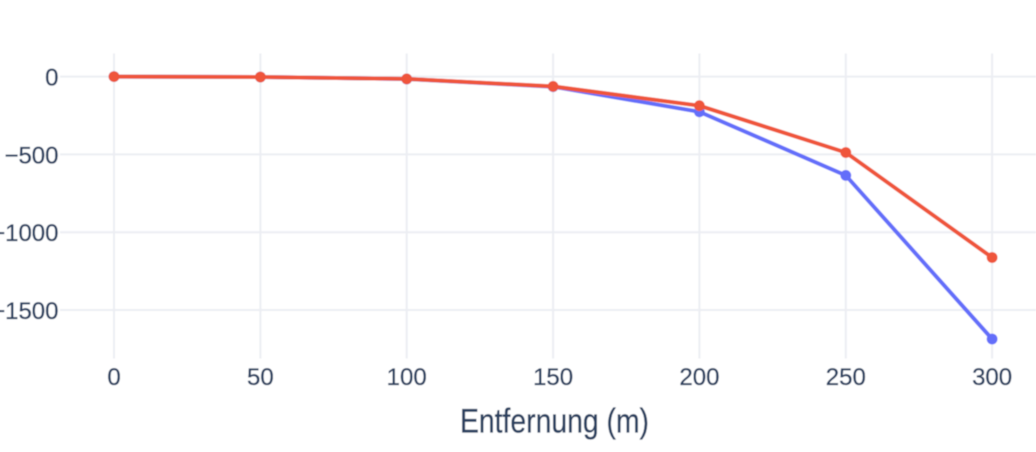 The width and height of the screenshot is (1036, 452). Describe the element at coordinates (554, 422) in the screenshot. I see `svg-text: Entfernung (m)` at that location.